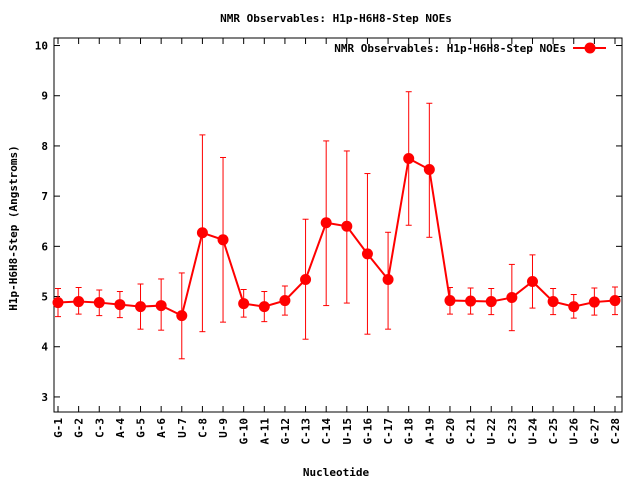 The width and height of the screenshot is (640, 480). I want to click on x-tick-label: G-20, so click(450, 431).